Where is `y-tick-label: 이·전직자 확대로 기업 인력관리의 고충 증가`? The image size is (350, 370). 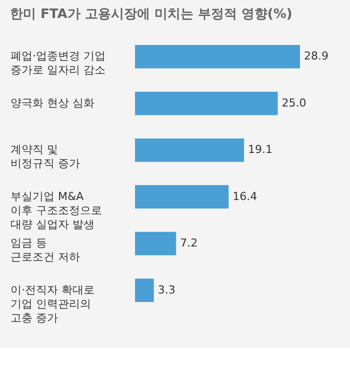 y-tick-label: 이·전직자 확대로 기업 인력관리의 고충 증가 is located at coordinates (52, 303).